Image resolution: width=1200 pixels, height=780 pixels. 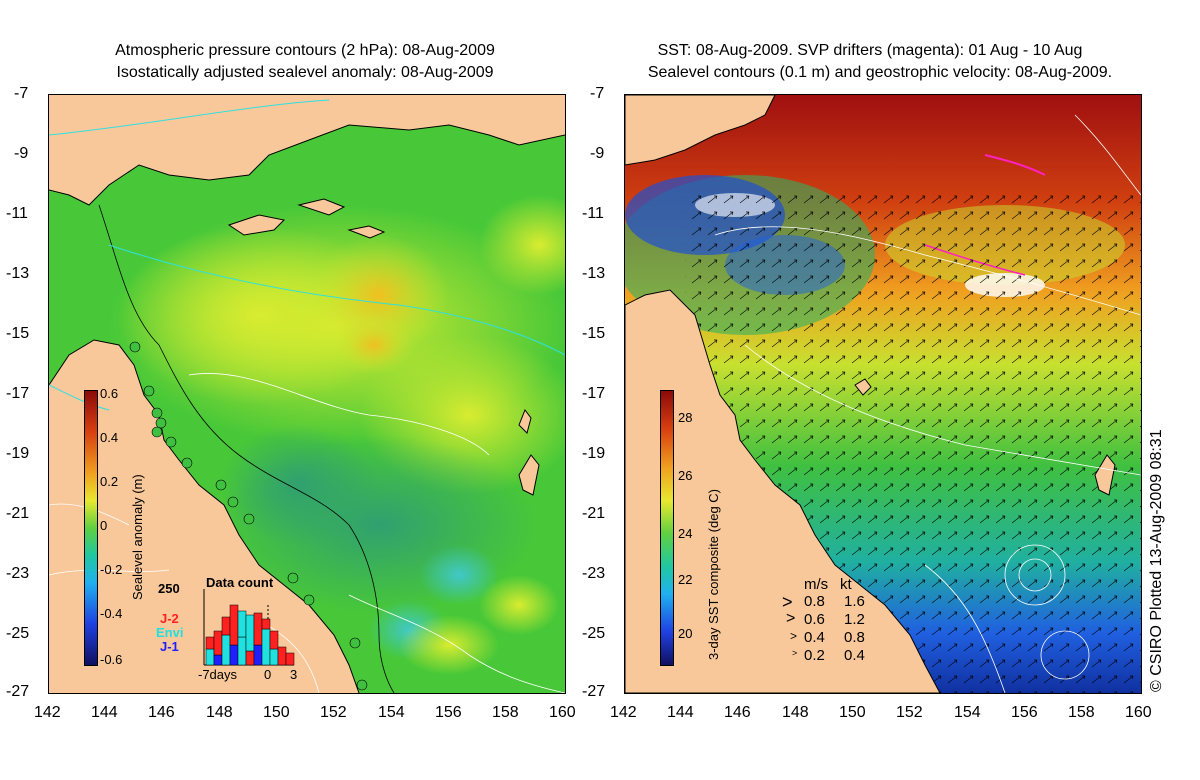 What do you see at coordinates (169, 646) in the screenshot?
I see `series-label-j1: J-1` at bounding box center [169, 646].